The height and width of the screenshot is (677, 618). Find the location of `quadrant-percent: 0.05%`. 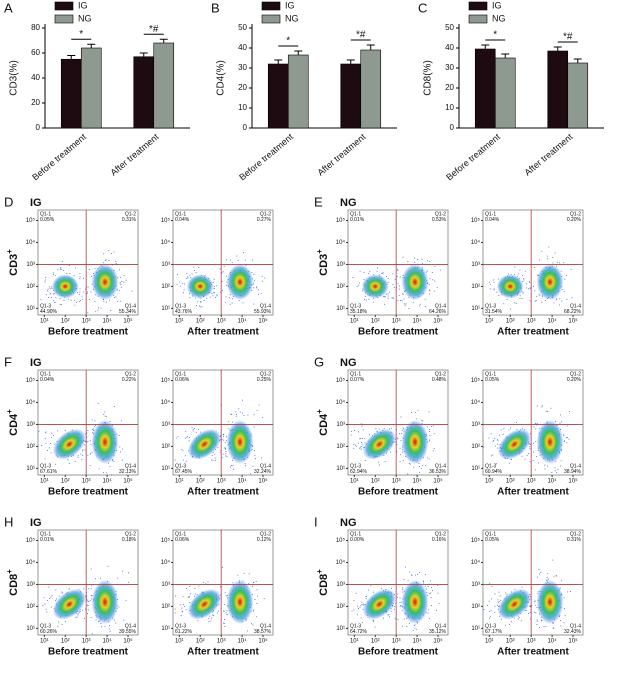

quadrant-percent: 0.05% is located at coordinates (492, 380).